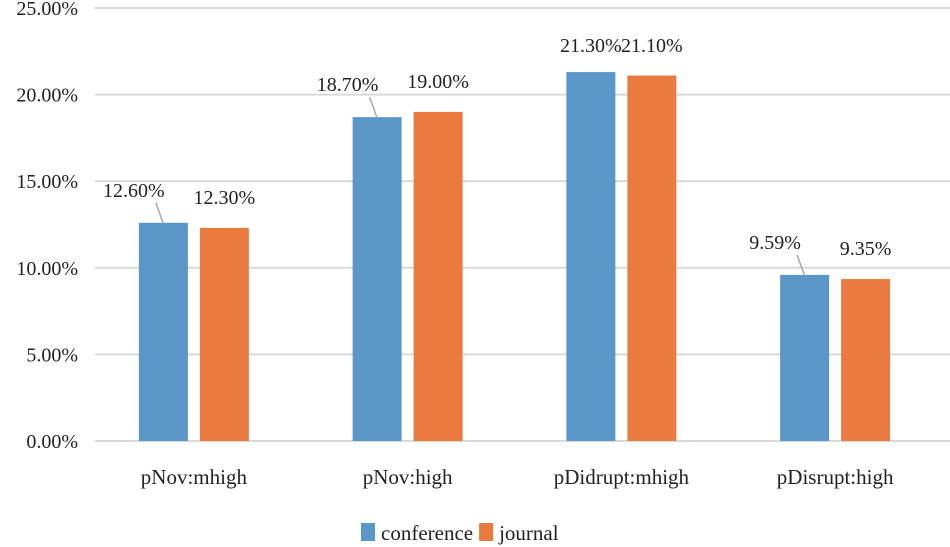 Image resolution: width=950 pixels, height=547 pixels. I want to click on y-tick-label: 25.00%, so click(47, 10).